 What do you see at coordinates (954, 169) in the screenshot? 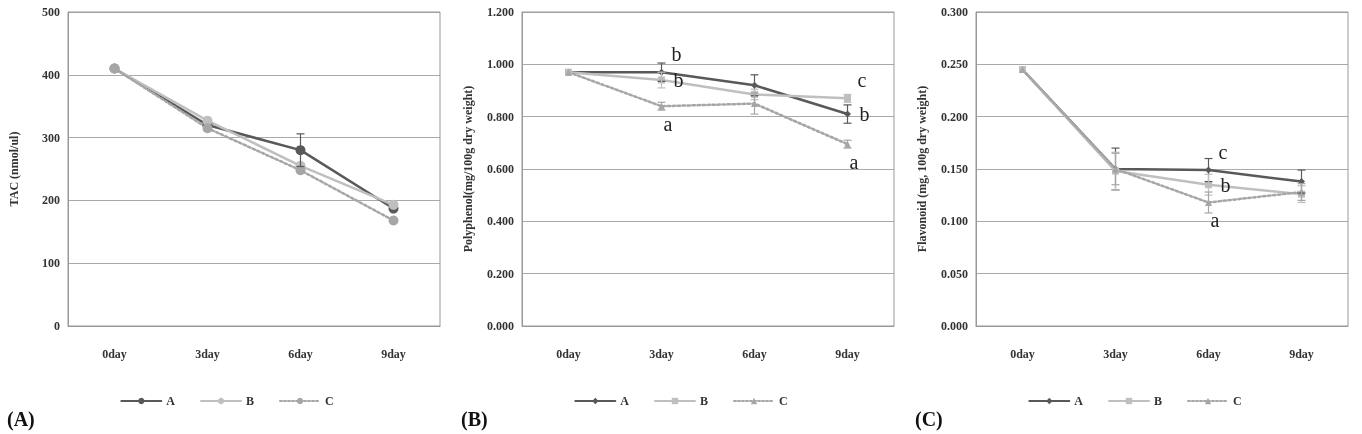
I see `y-tick-label: 0.150` at bounding box center [954, 169].